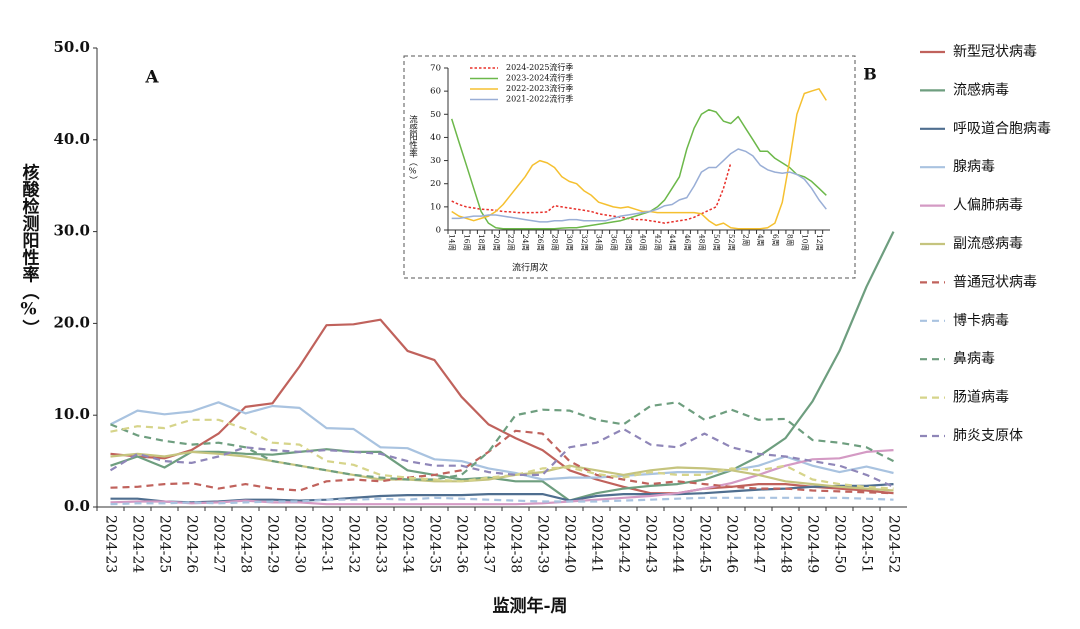  Describe the element at coordinates (775, 240) in the screenshot. I see `x-tick-label: 6周` at that location.